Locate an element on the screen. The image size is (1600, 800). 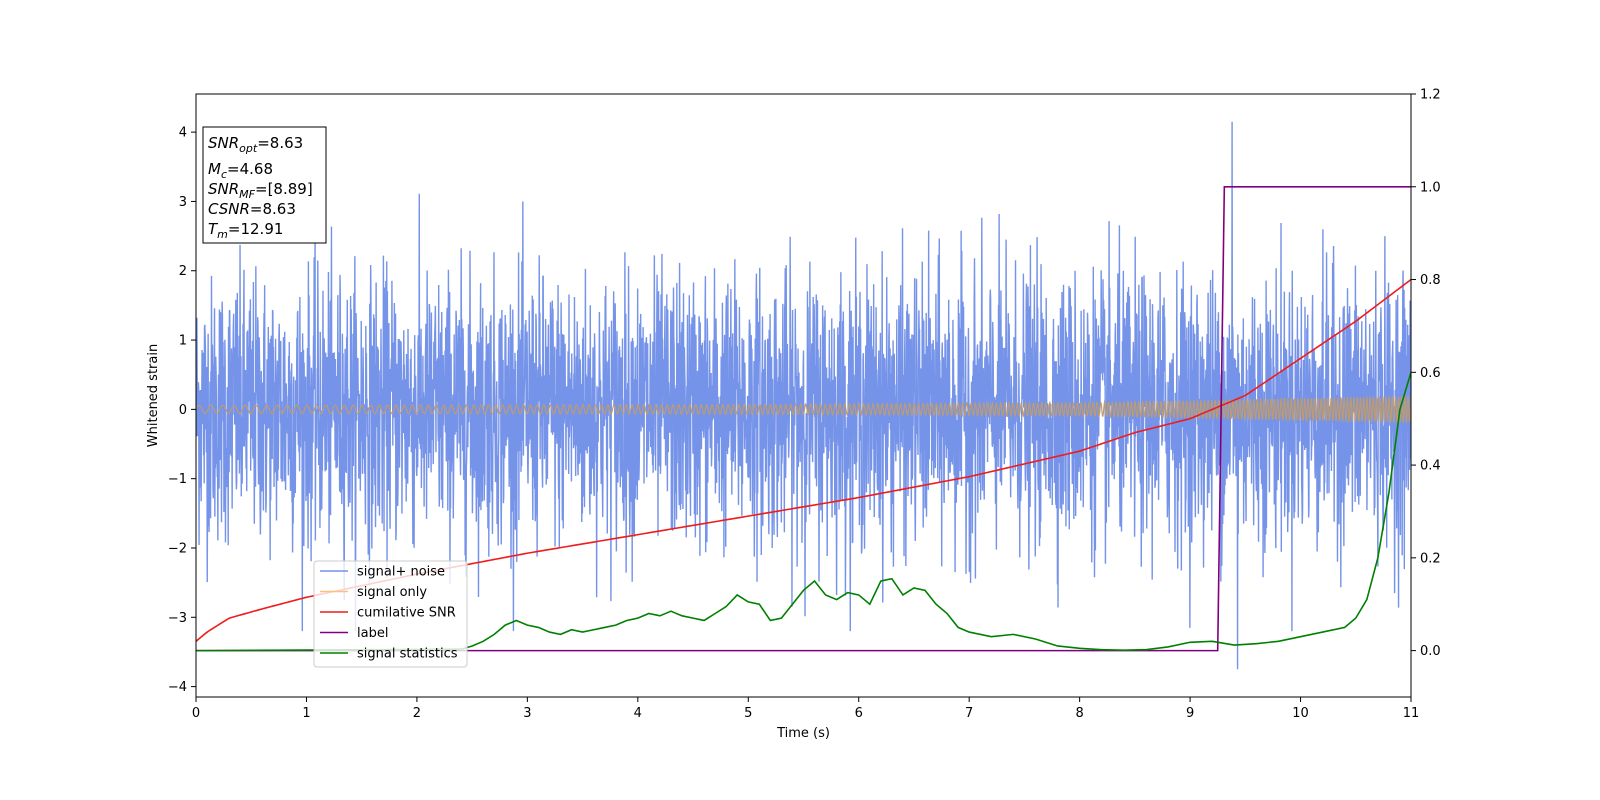
x-tick-label: 2 is located at coordinates (417, 713).